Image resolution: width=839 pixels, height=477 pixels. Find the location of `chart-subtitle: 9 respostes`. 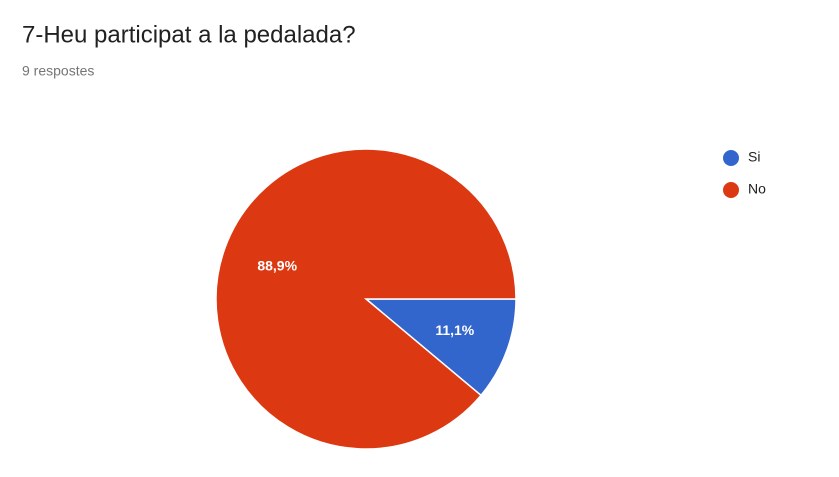

chart-subtitle: 9 respostes is located at coordinates (58, 71).